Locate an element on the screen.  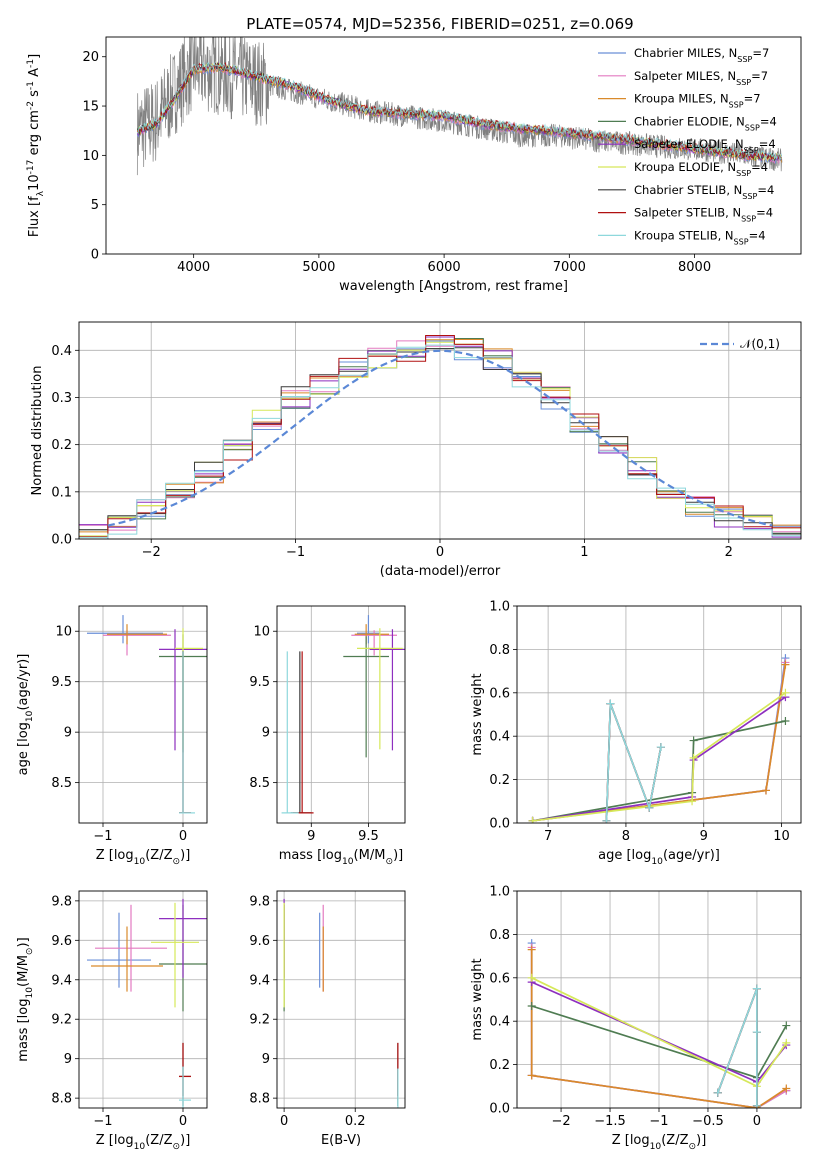
x-tick-label: 2 is located at coordinates (729, 552).